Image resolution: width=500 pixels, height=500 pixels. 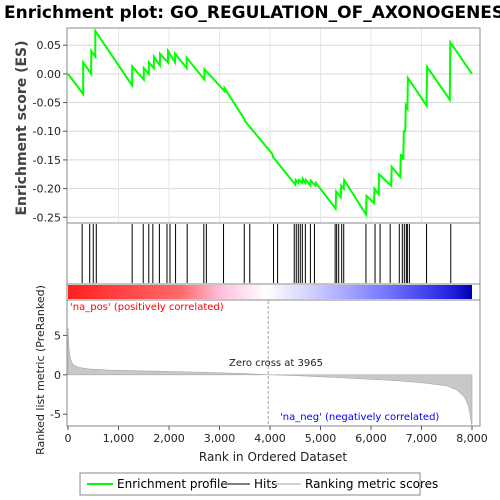 I want to click on es-y-tick-label: -0.10, so click(x=47, y=131).